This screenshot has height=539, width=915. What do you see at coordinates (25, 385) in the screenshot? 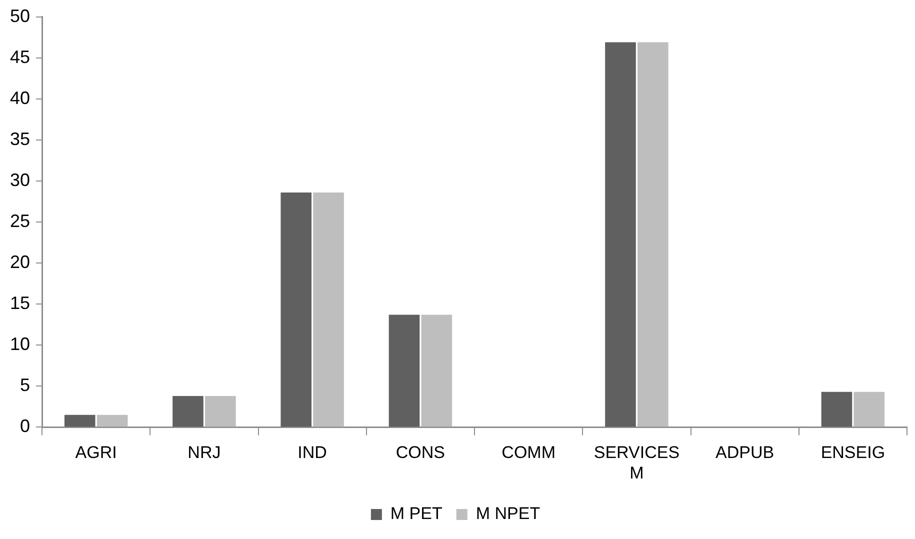
I see `y-tick-label: 5` at bounding box center [25, 385].